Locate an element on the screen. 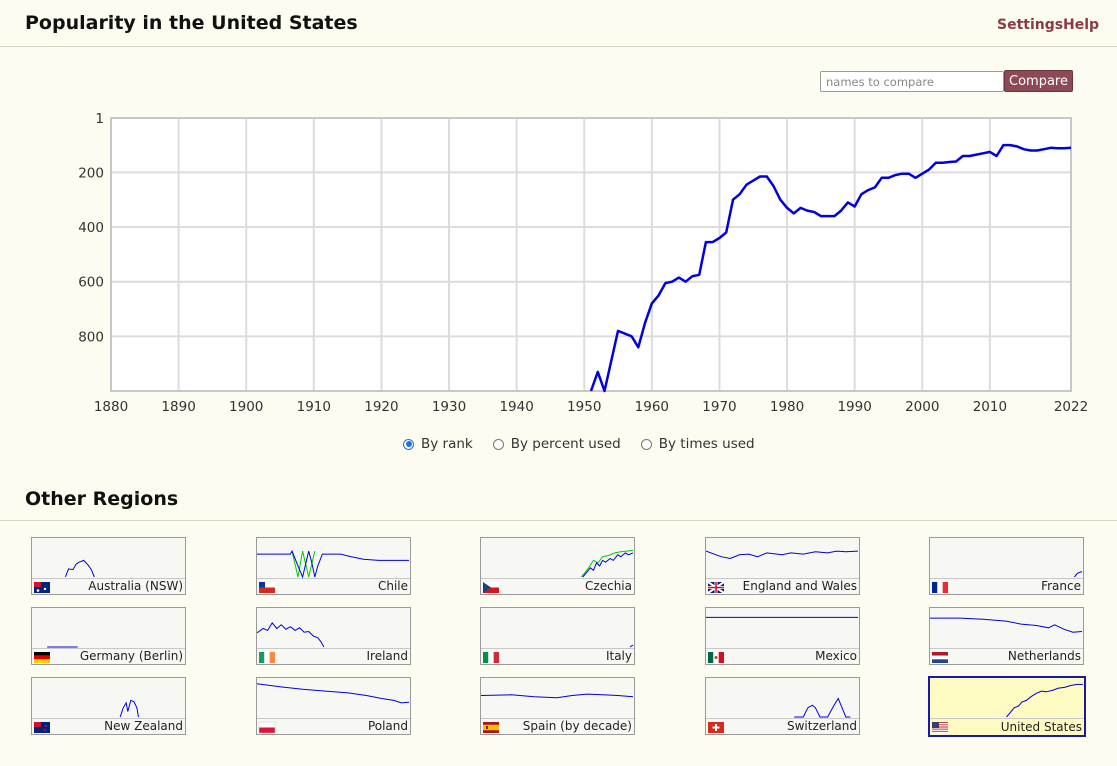 The width and height of the screenshot is (1117, 766). region-card-united-states: United States is located at coordinates (1007, 706).